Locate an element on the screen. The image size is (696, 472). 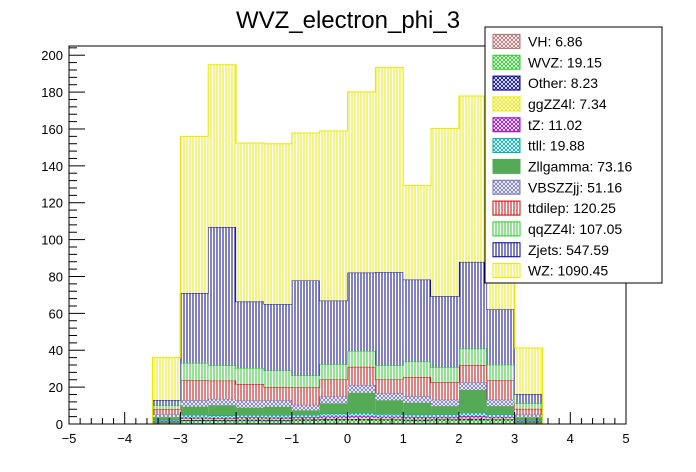
legend-label: Zjets: 547.59 is located at coordinates (568, 250).